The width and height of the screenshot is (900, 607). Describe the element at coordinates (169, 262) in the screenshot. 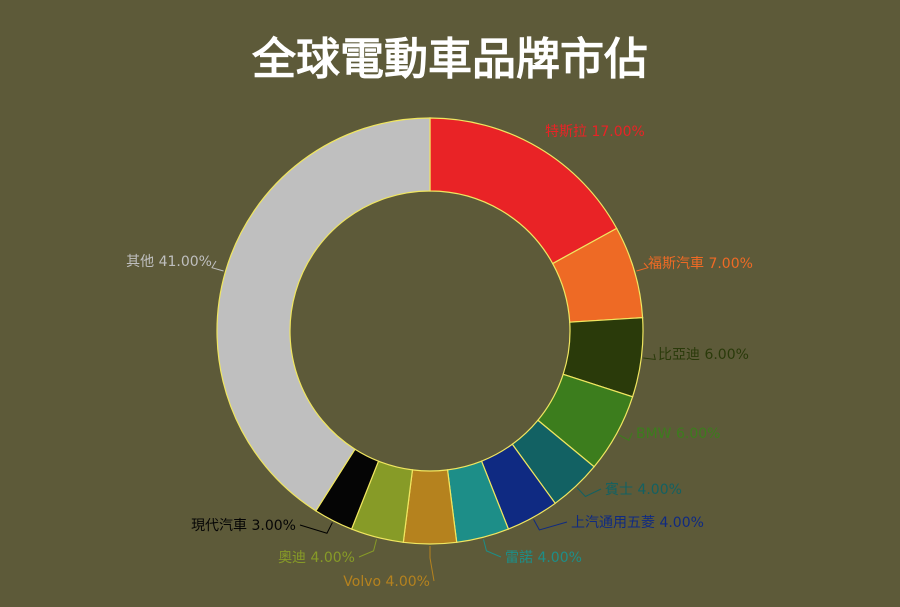

I see `label-10: 其他 41.00%` at that location.